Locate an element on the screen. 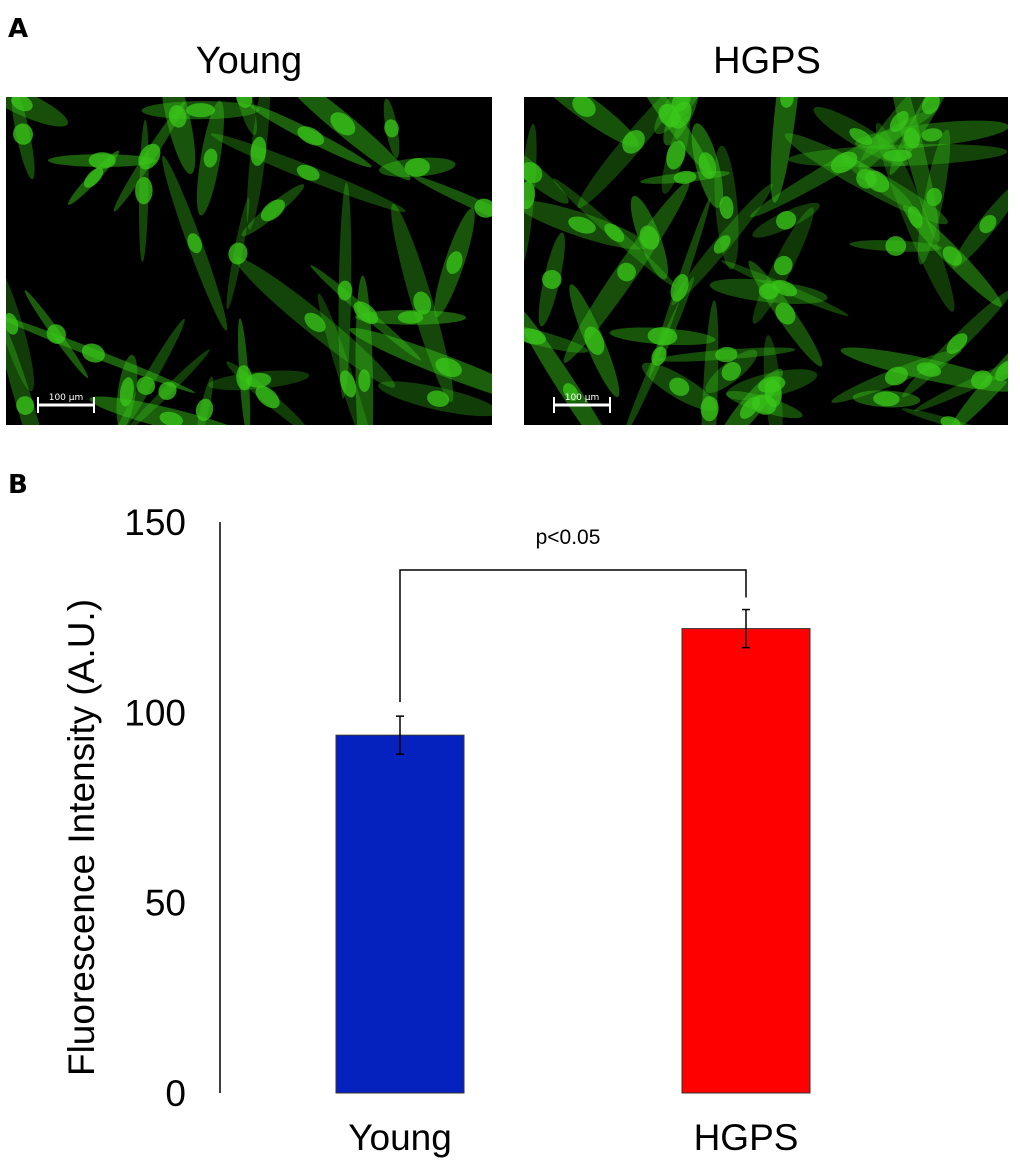 The width and height of the screenshot is (1020, 1163). young-cells is located at coordinates (249, 261).